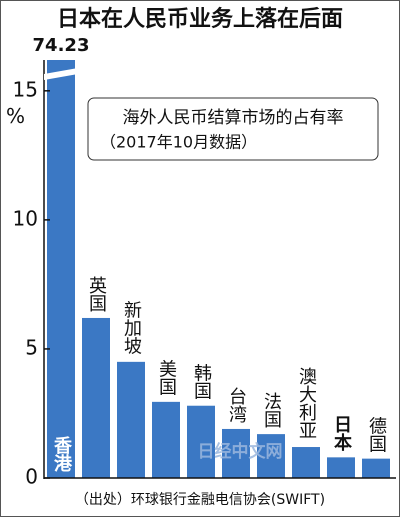 This screenshot has width=400, height=517. Describe the element at coordinates (200, 500) in the screenshot. I see `source: （出处）环球银行金融电信协会(SWIFT)` at that location.